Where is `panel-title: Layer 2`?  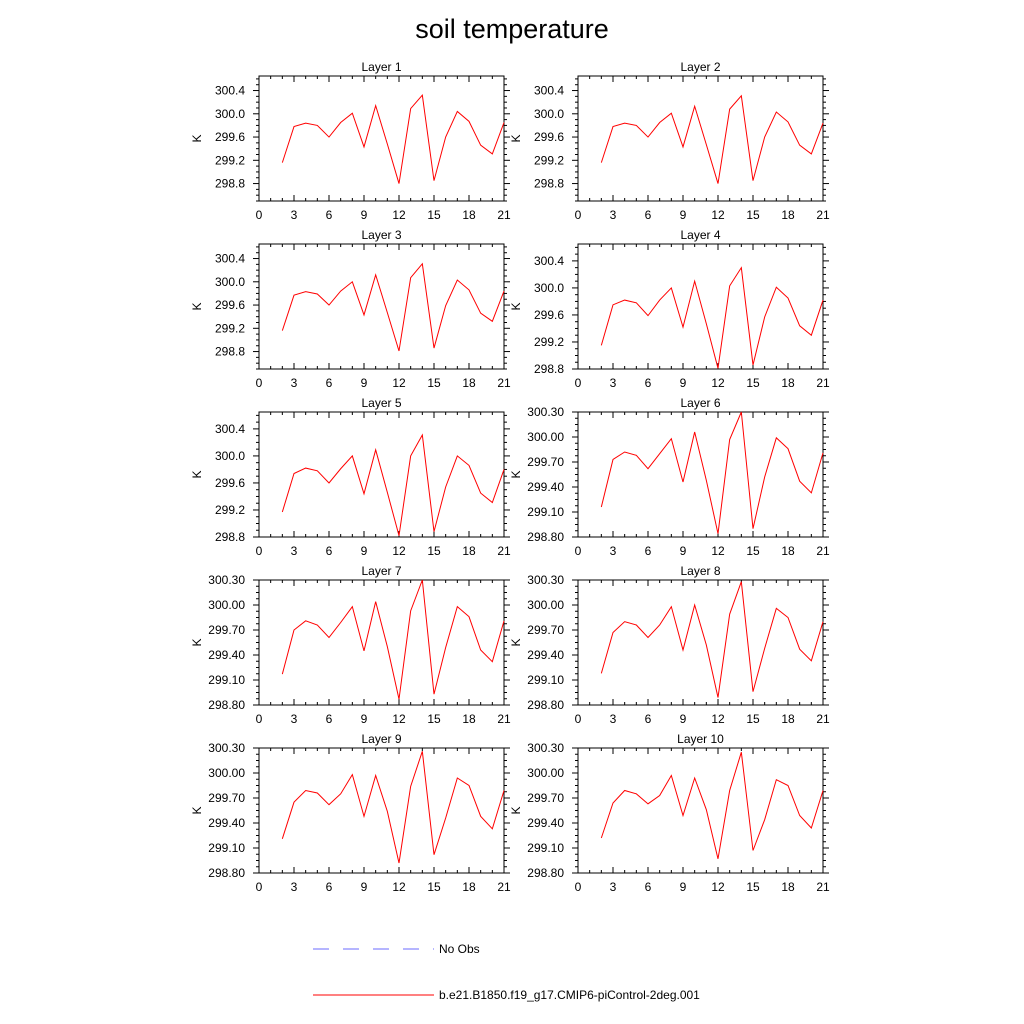
panel-title: Layer 2 is located at coordinates (700, 67).